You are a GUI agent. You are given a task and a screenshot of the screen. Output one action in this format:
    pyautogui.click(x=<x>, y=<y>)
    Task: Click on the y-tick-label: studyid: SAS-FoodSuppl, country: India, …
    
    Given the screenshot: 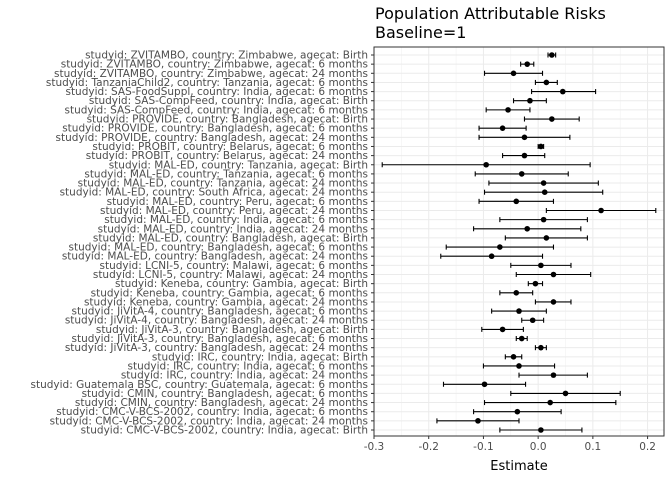 What is the action you would take?
    pyautogui.click(x=216, y=92)
    